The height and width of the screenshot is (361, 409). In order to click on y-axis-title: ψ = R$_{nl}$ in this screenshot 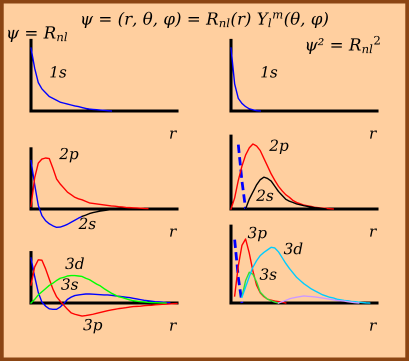, I will do `click(38, 34)`.